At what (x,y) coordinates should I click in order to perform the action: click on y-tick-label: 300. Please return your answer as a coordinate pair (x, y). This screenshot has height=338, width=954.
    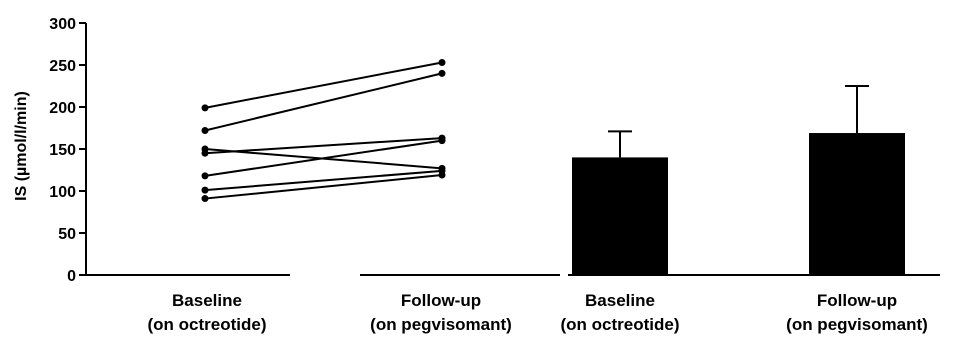
    Looking at the image, I should click on (62, 24).